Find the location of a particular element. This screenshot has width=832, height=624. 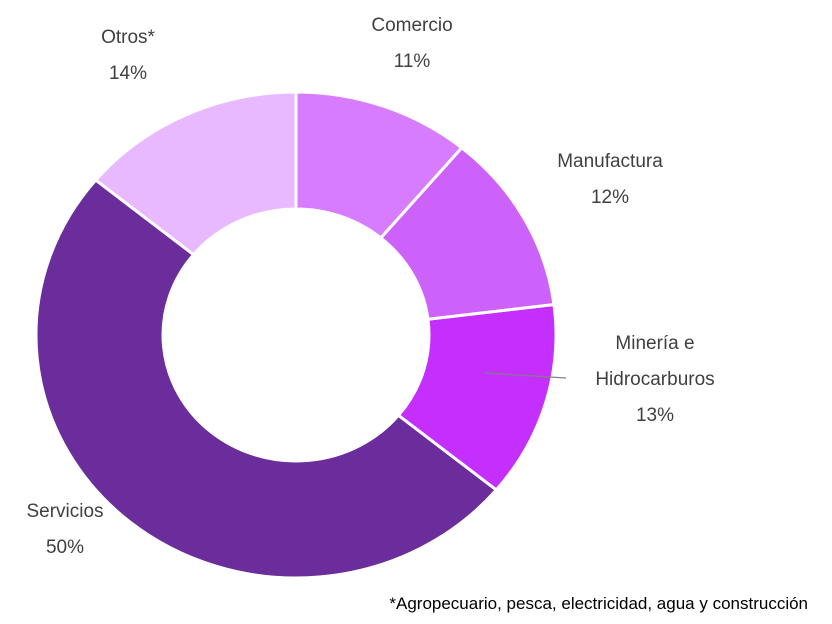

slice-label: Manufactura 12% is located at coordinates (610, 180).